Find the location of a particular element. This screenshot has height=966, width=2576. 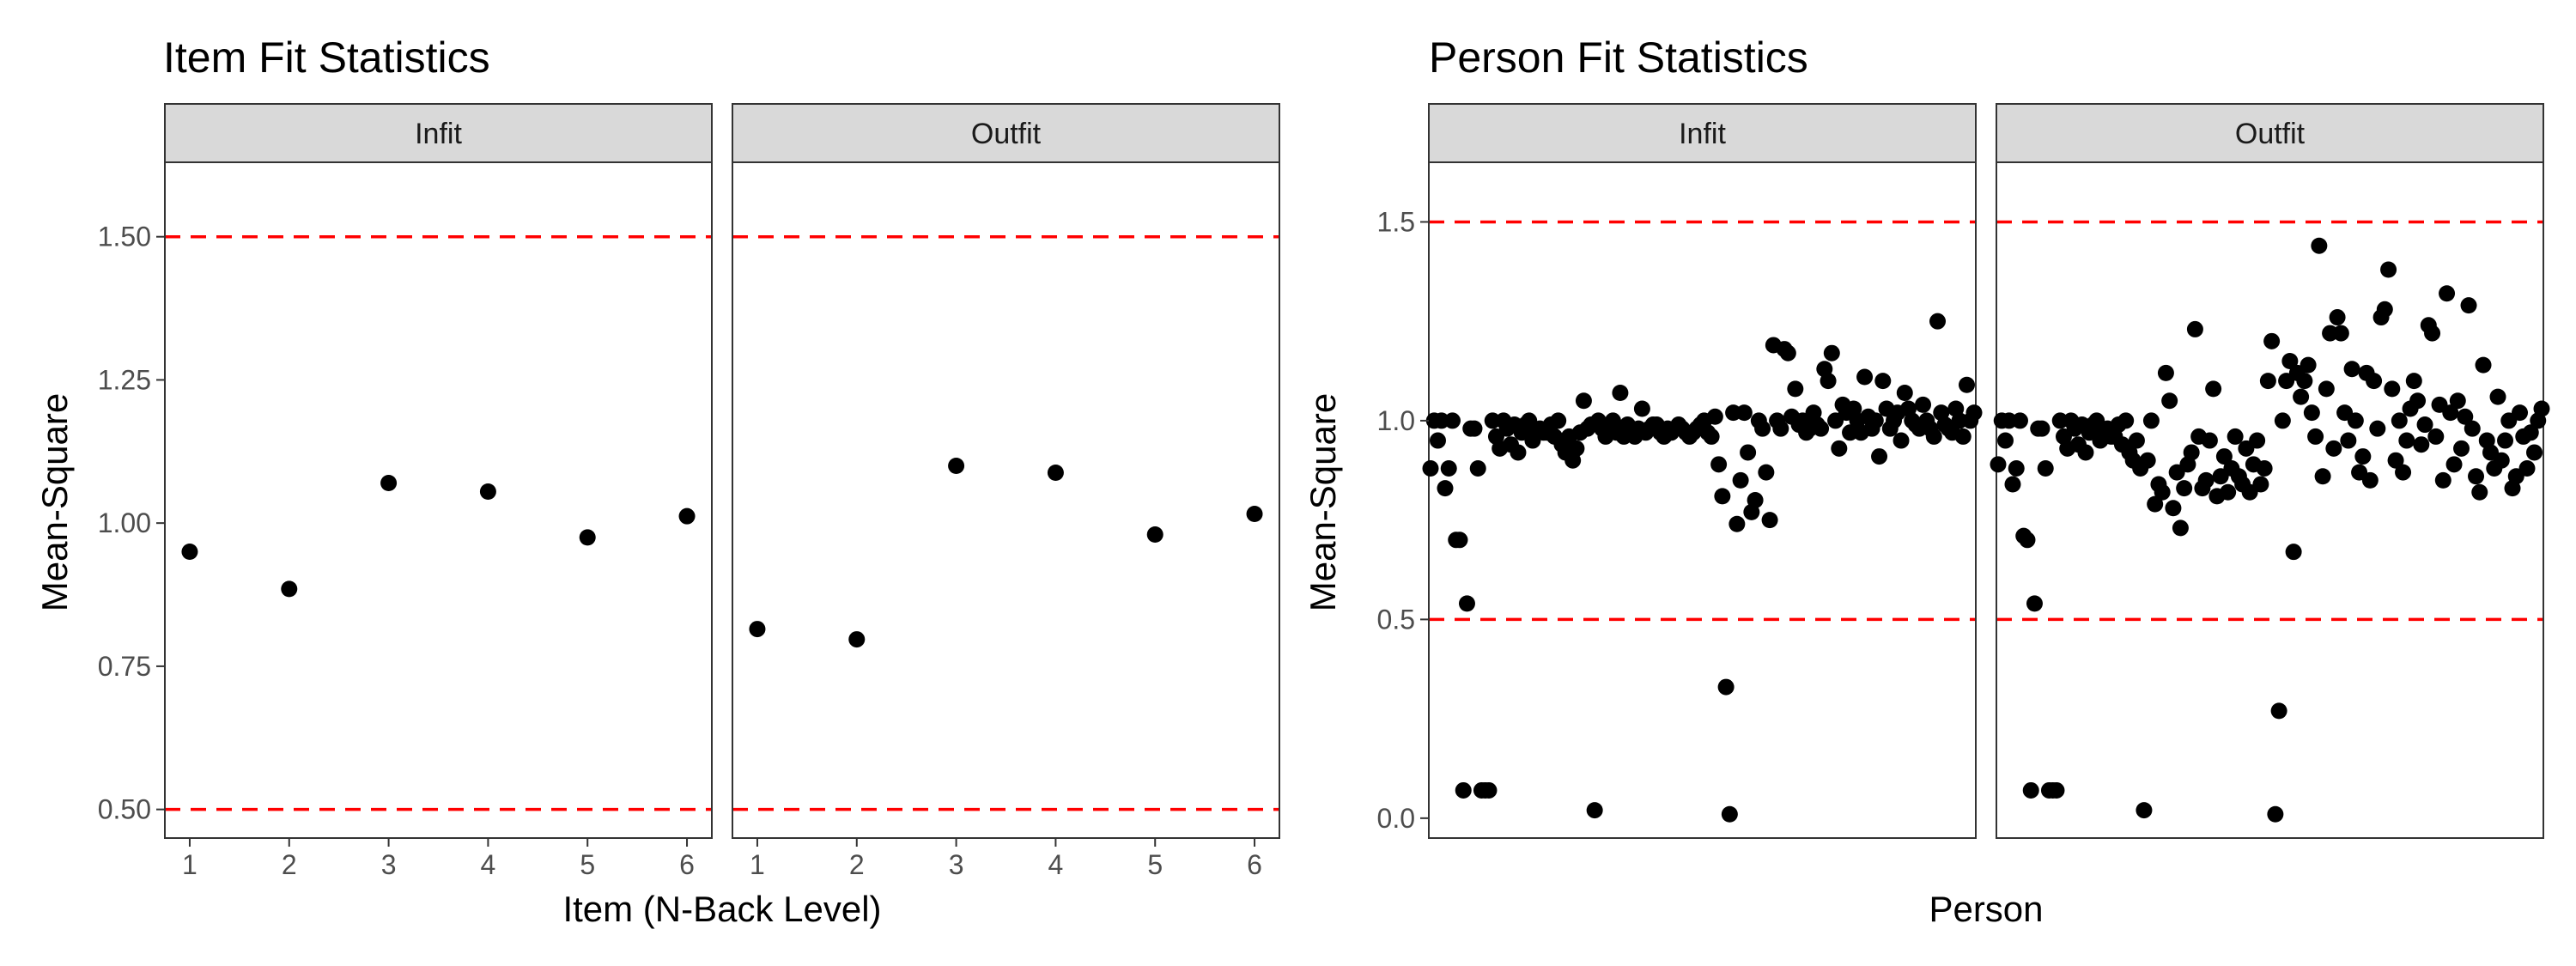

item-outfit-x-tick-label-1: 1 is located at coordinates (757, 865).